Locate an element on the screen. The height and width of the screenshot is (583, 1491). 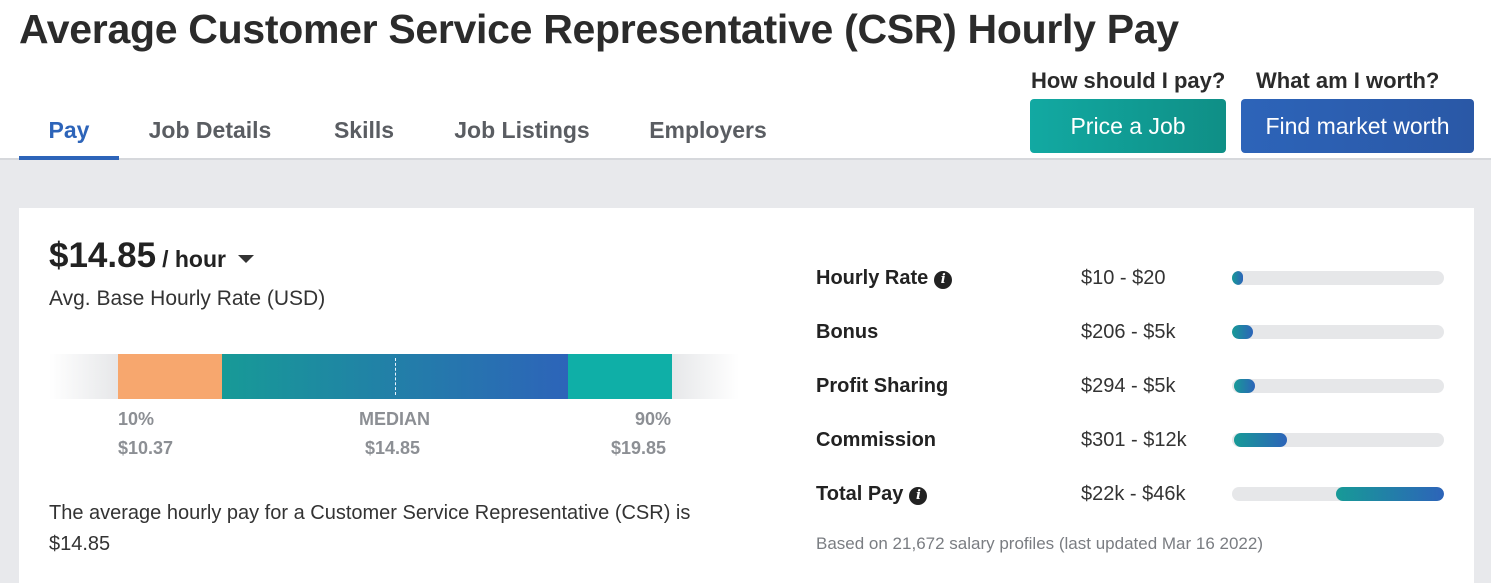
rate-summary: $14.85/ hour is located at coordinates (151, 256).